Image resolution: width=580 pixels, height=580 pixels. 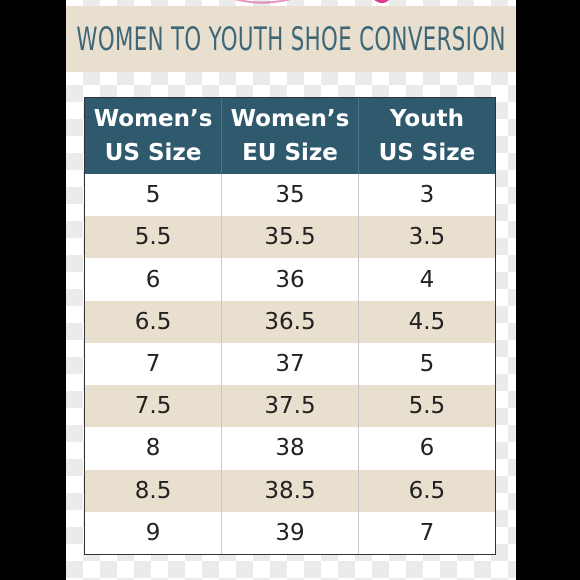 I want to click on table-cell: 36.5, so click(x=290, y=321).